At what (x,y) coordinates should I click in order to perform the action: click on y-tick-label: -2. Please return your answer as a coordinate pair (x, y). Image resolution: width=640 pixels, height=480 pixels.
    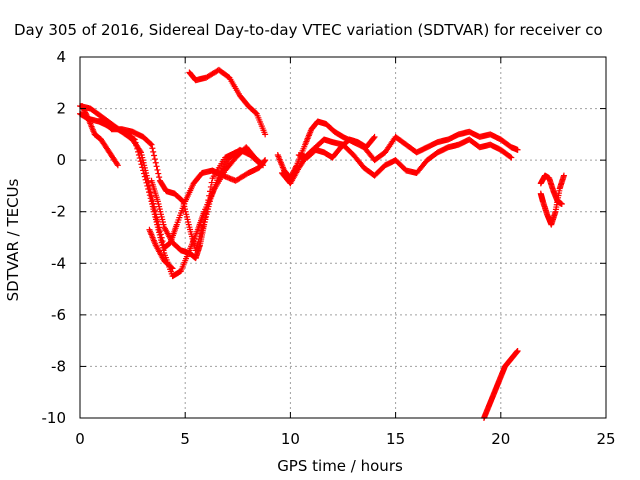
    Looking at the image, I should click on (58, 212).